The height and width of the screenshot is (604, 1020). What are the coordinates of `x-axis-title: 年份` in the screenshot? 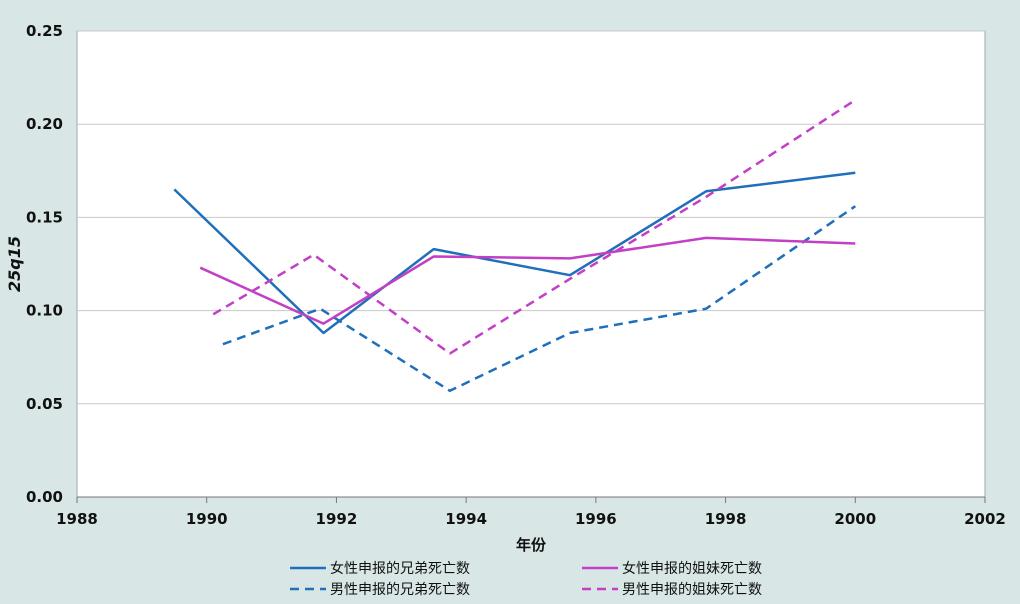 It's located at (531, 545).